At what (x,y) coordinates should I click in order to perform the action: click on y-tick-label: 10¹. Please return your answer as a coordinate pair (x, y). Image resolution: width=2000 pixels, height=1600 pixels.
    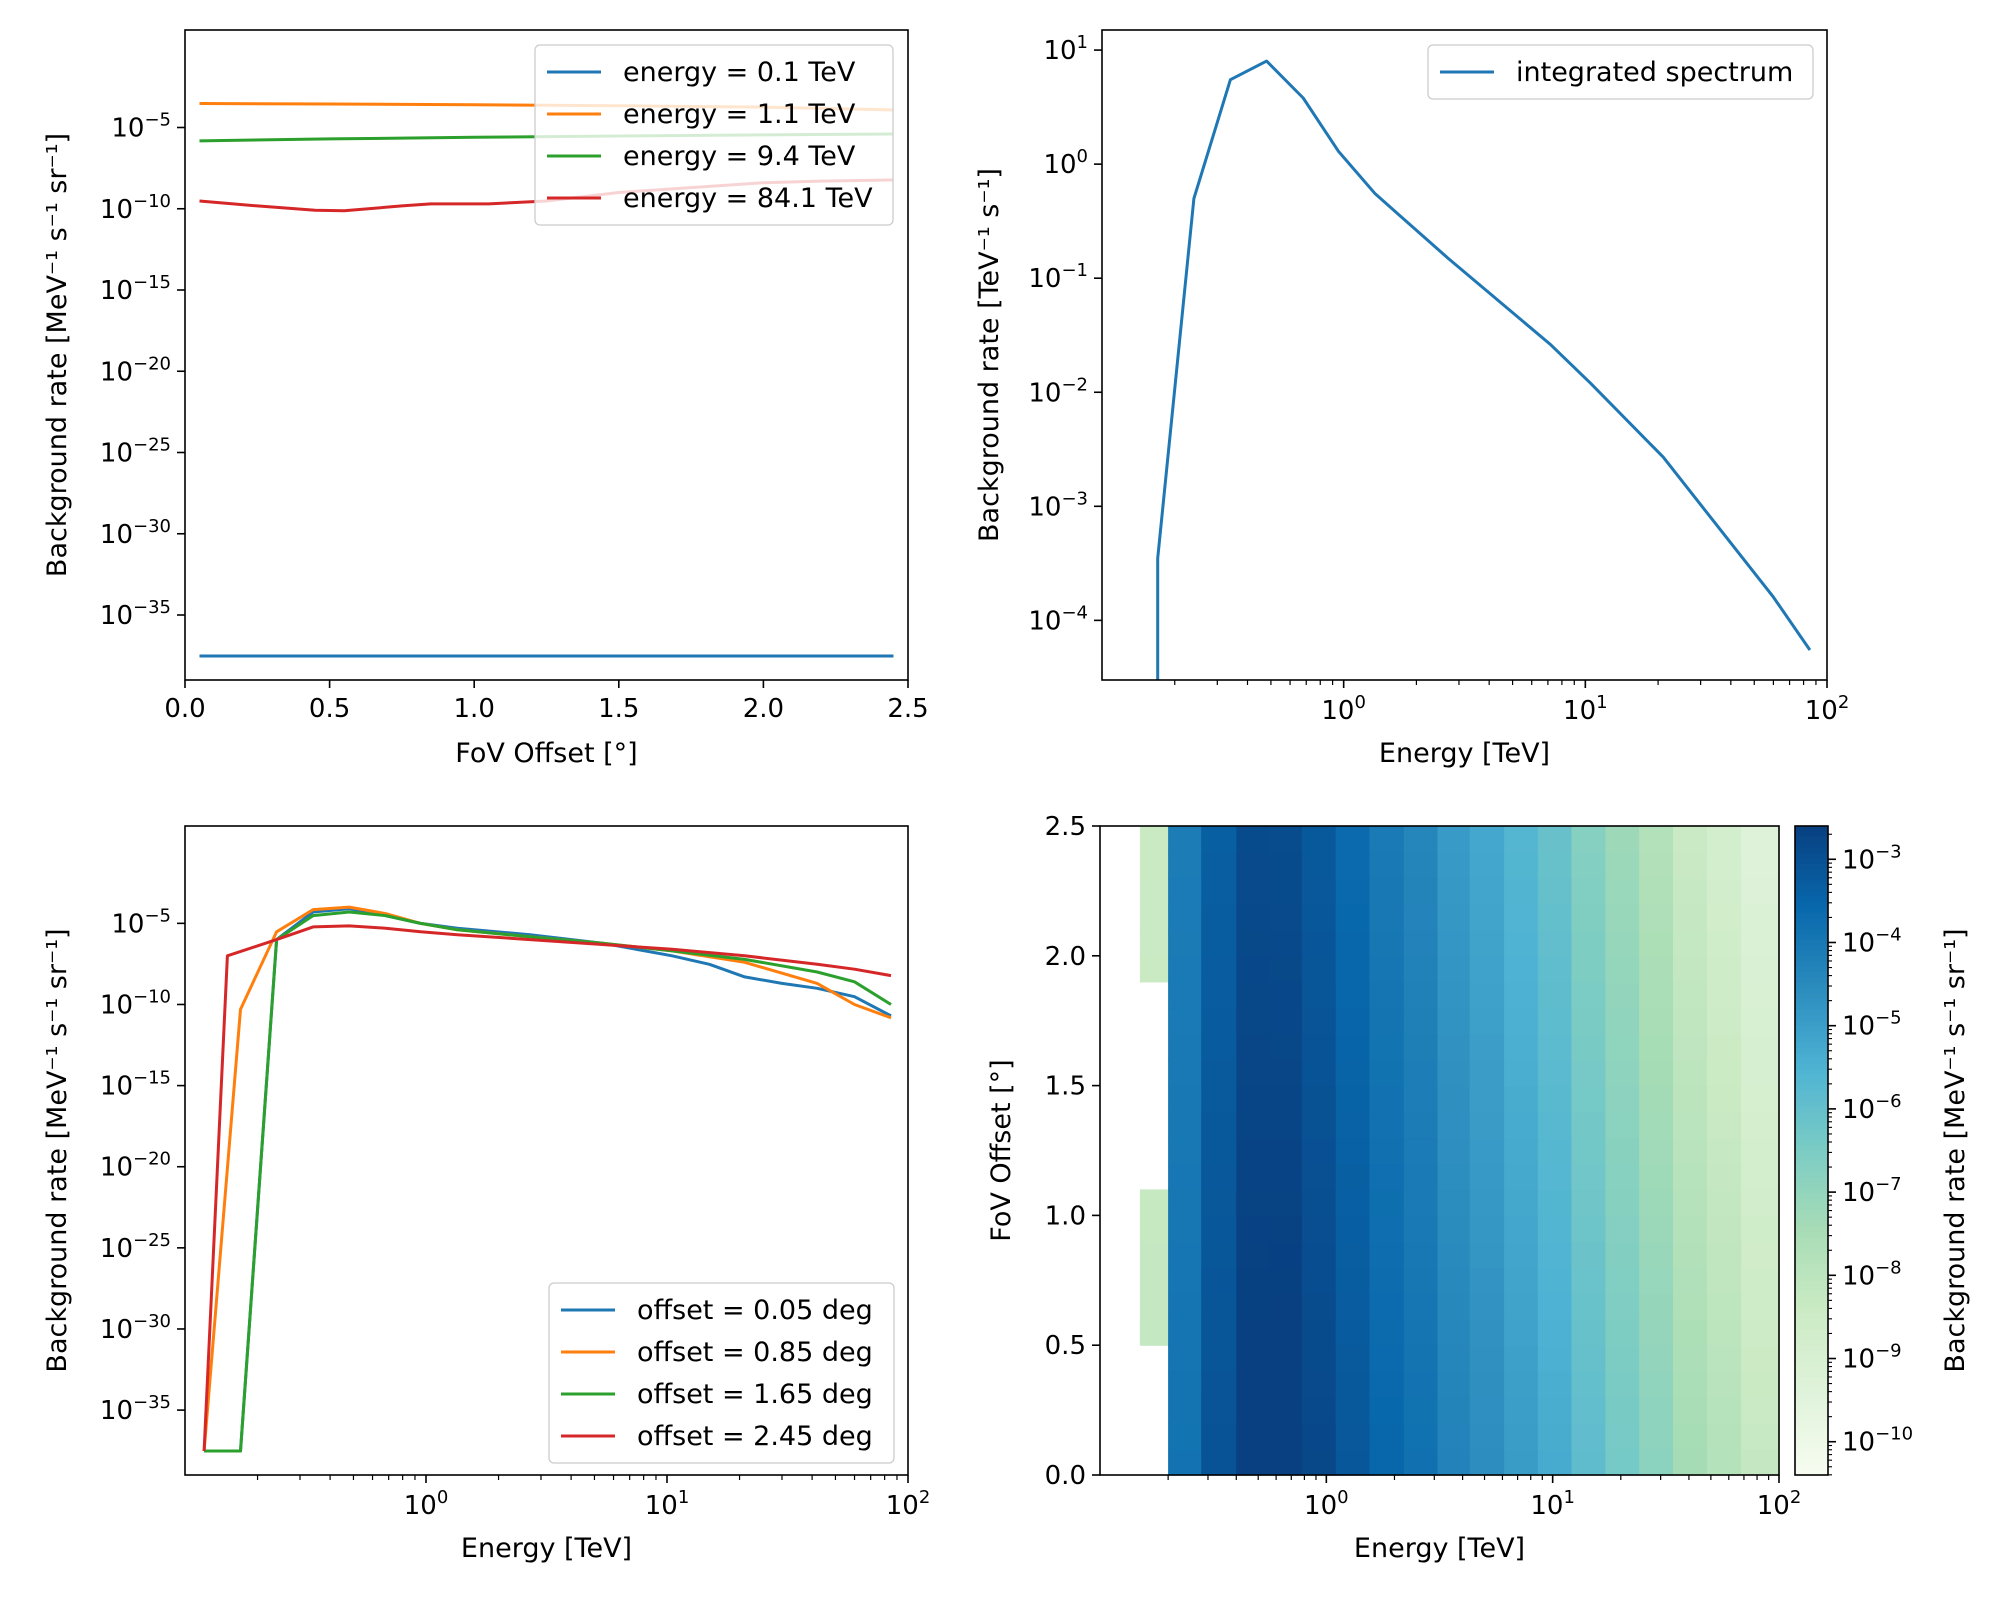
    Looking at the image, I should click on (1065, 49).